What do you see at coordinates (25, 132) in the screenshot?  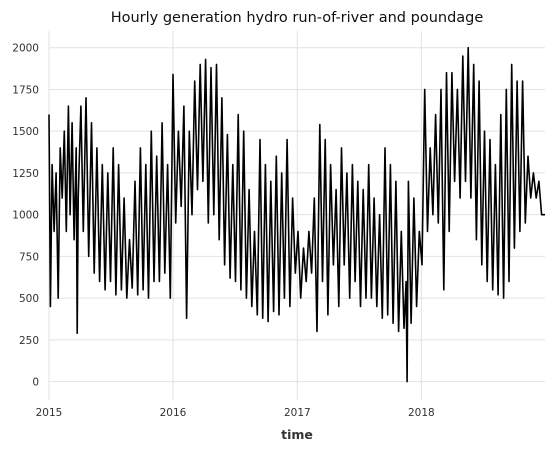 I see `y-tick-label: 1500` at bounding box center [25, 132].